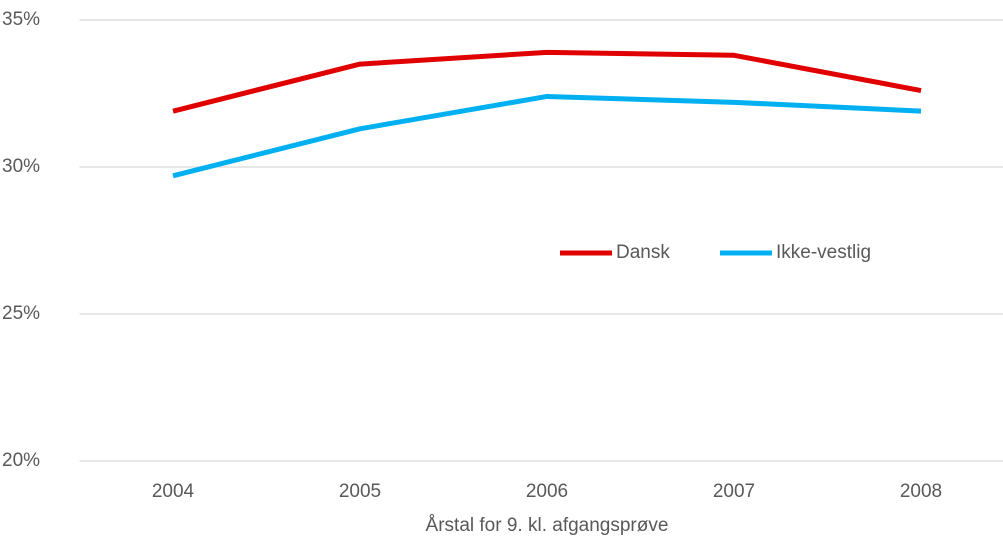  I want to click on x-tick-label: 2008, so click(921, 491).